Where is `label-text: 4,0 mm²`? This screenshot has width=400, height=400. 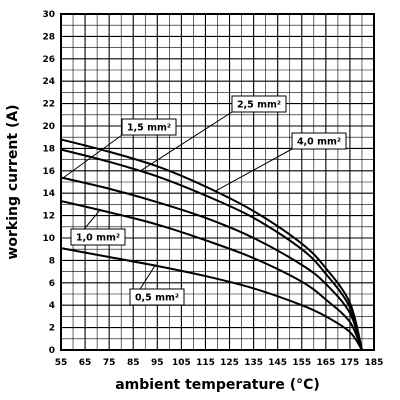 label-text: 4,0 mm² is located at coordinates (319, 142).